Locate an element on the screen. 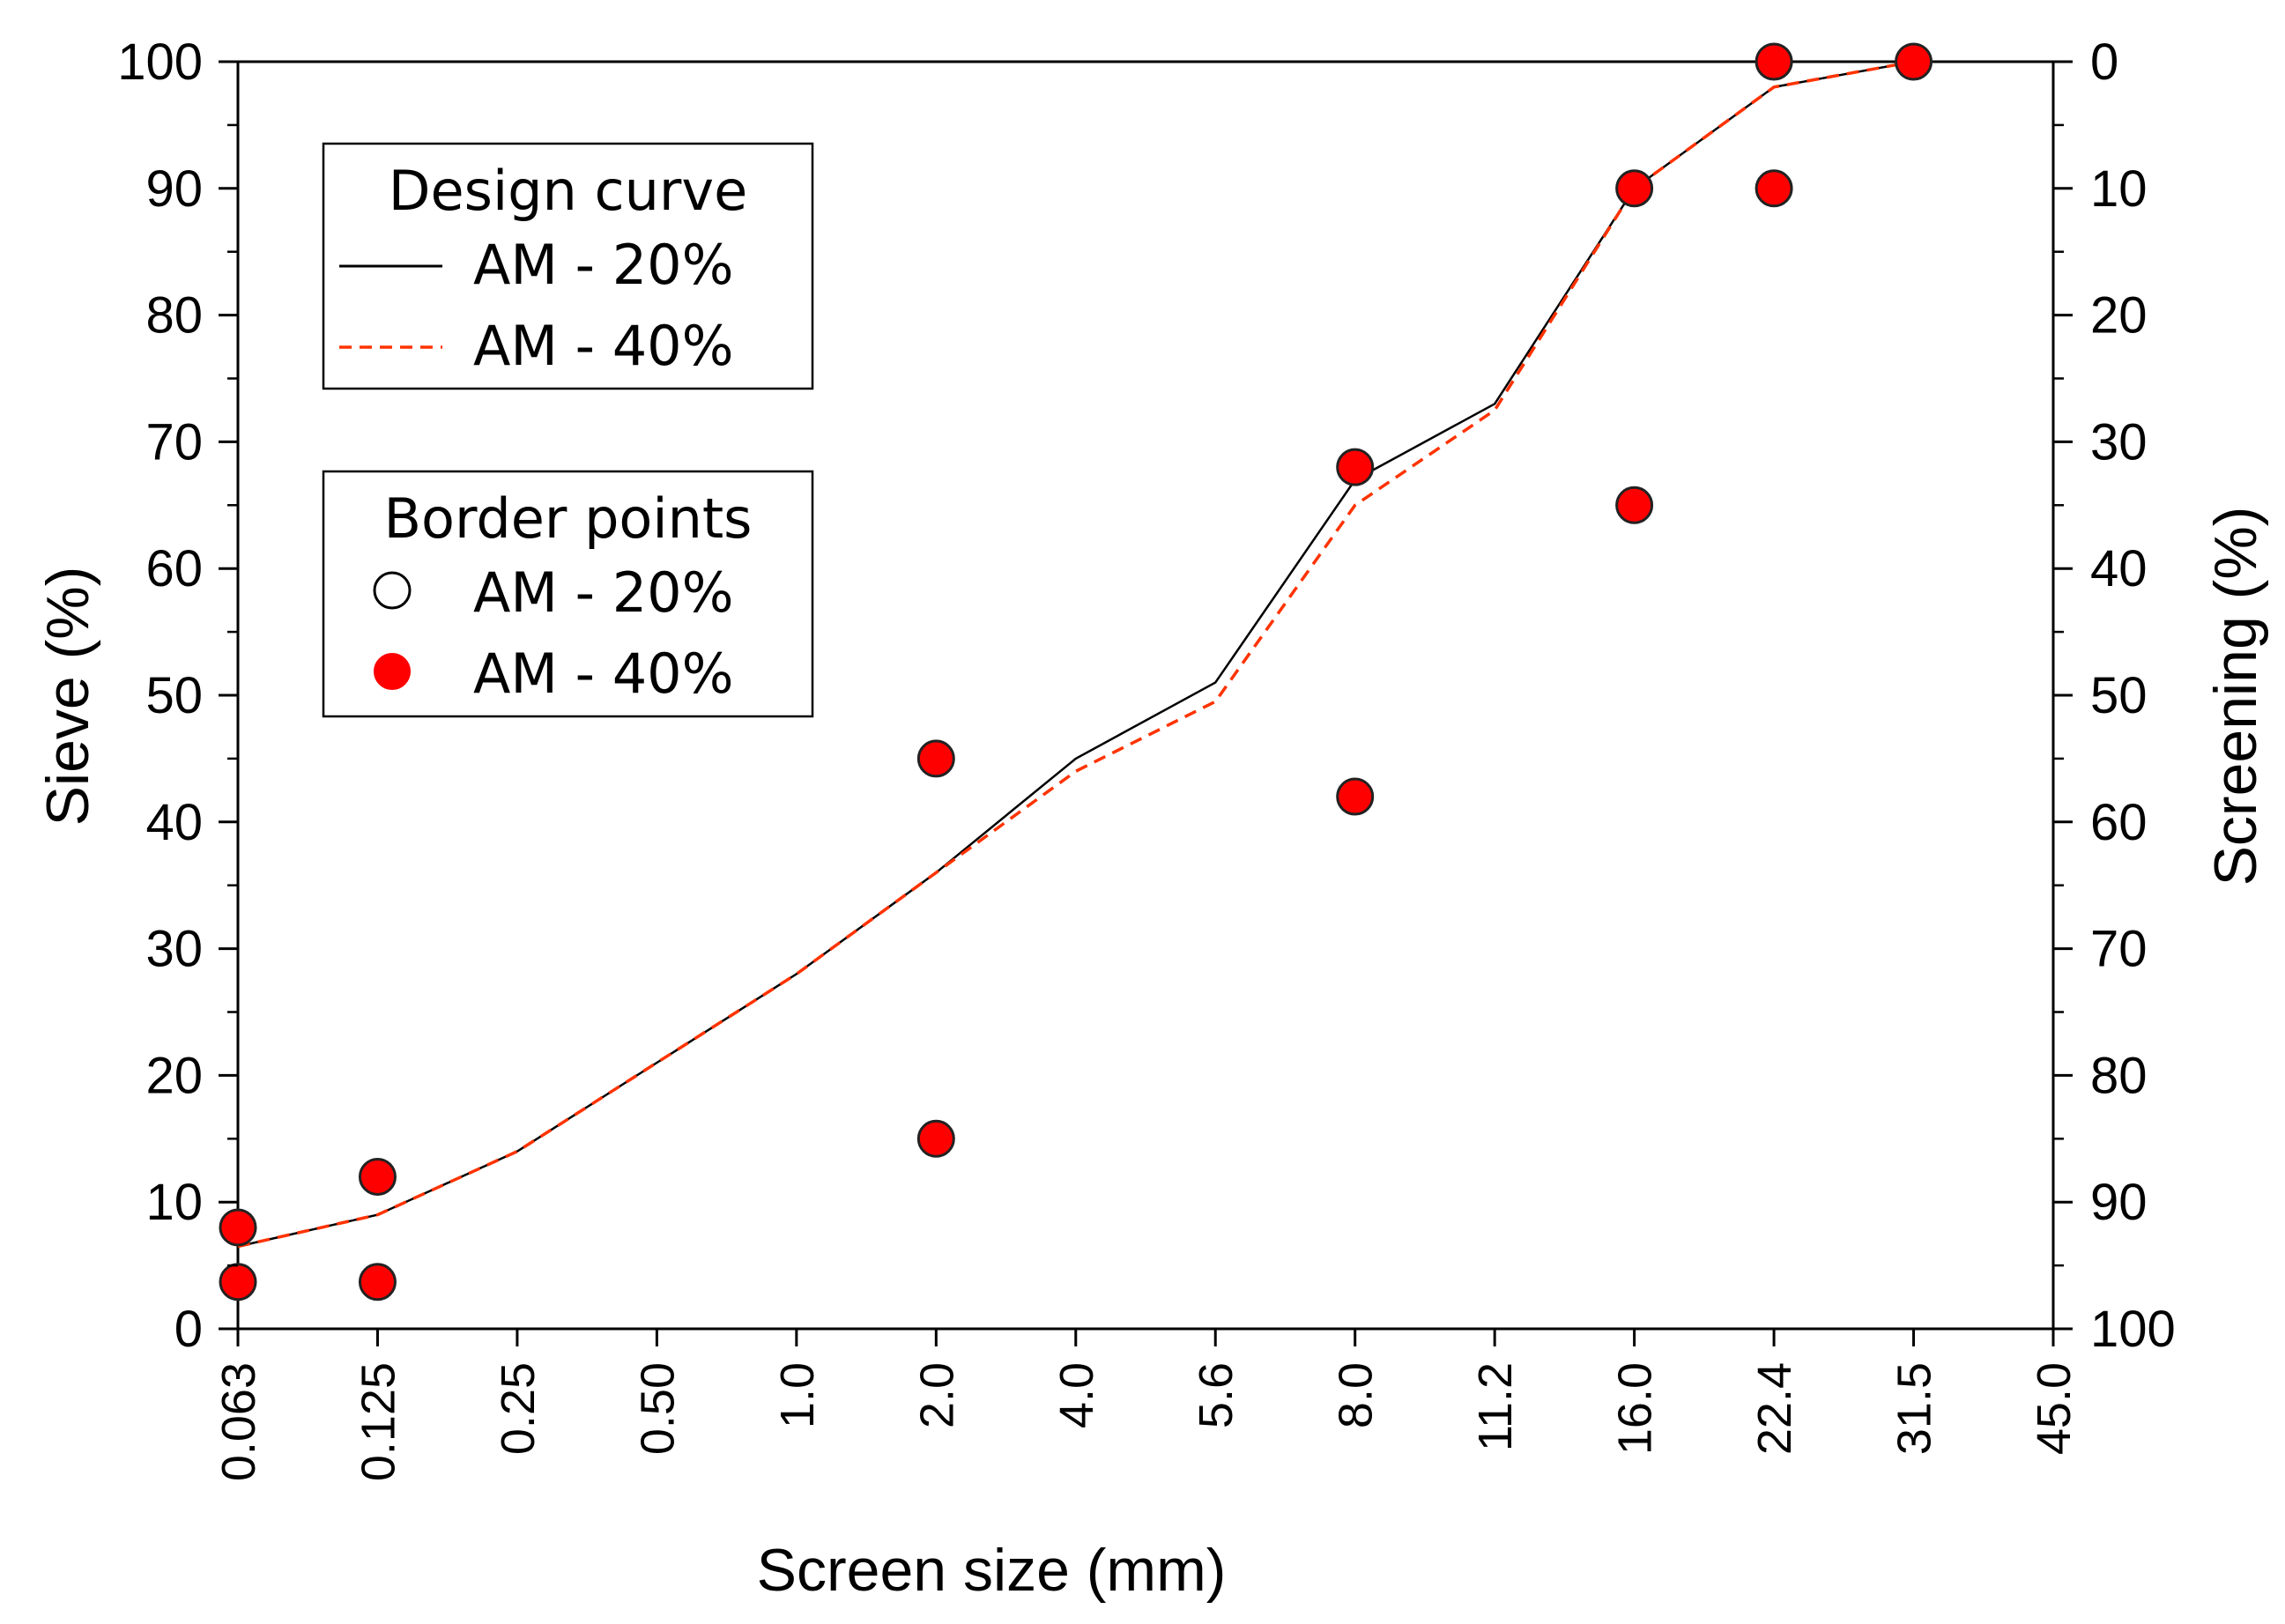  y-axis-title: Sieve (%) is located at coordinates (67, 697).